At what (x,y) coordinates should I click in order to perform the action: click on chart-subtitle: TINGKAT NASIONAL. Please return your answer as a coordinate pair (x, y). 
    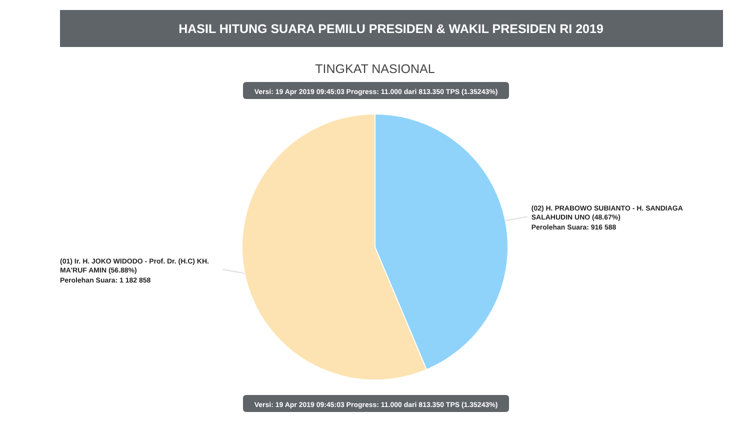
    Looking at the image, I should click on (375, 69).